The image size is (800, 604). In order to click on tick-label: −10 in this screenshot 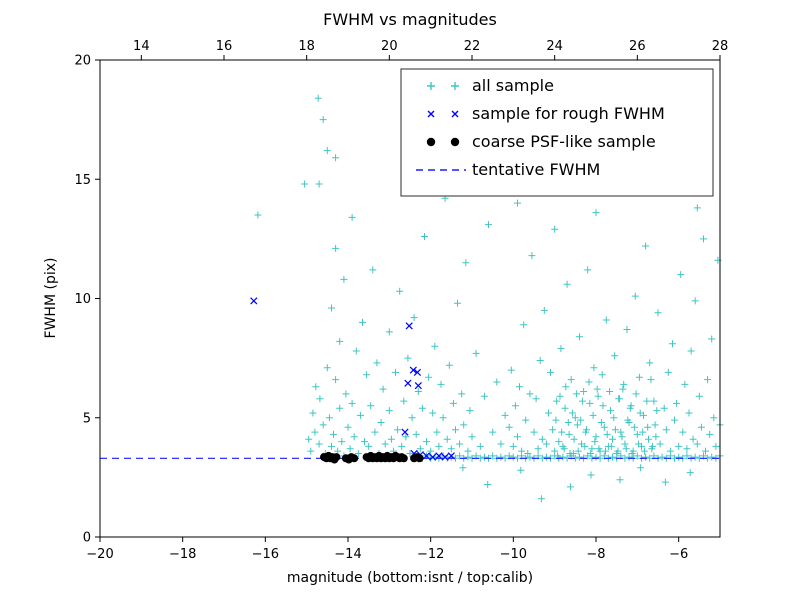, I will do `click(513, 554)`.